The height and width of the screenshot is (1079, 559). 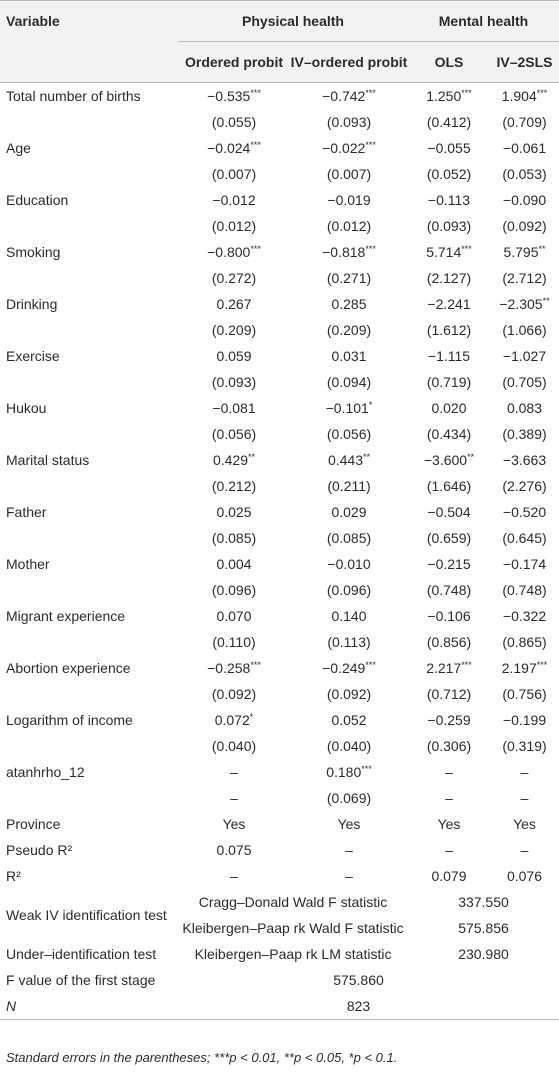 What do you see at coordinates (349, 434) in the screenshot?
I see `value-cell: (0.056)` at bounding box center [349, 434].